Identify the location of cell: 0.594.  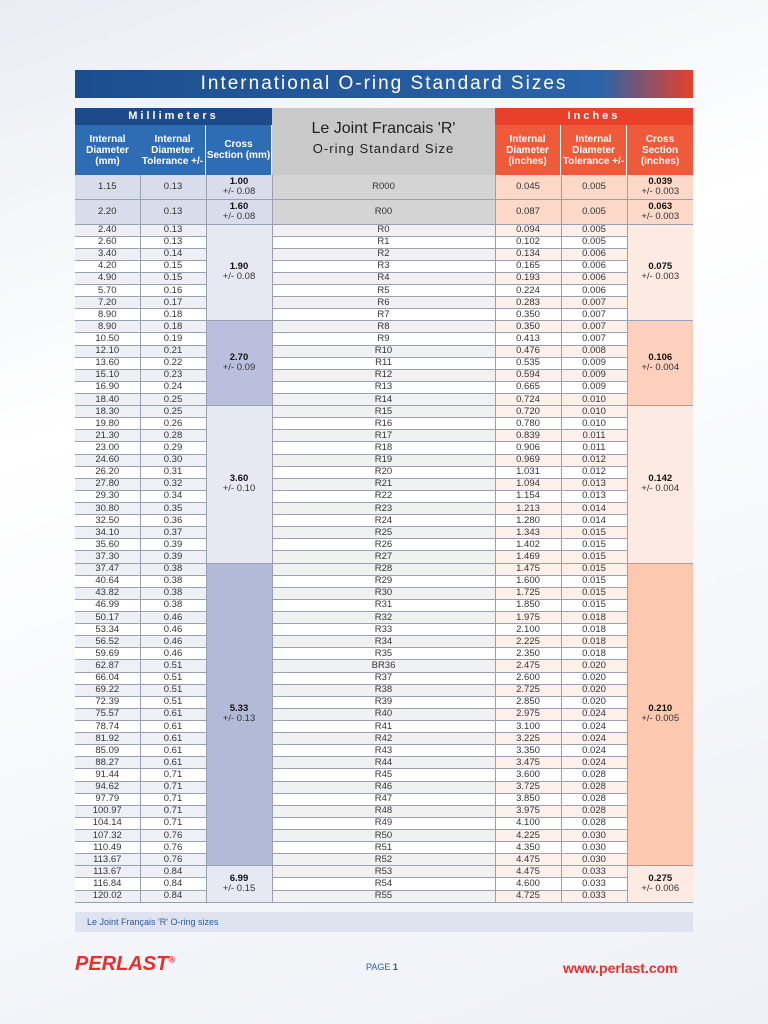
(528, 375).